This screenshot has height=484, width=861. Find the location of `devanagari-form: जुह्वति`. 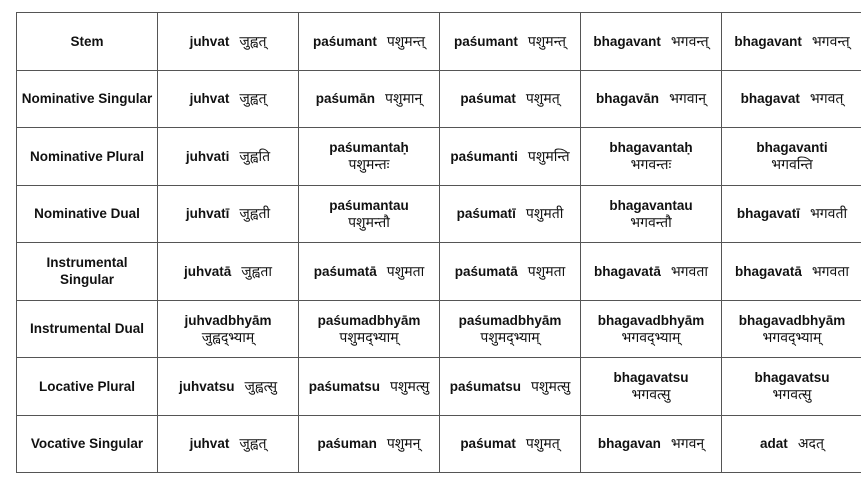

devanagari-form: जुह्वति is located at coordinates (255, 155).